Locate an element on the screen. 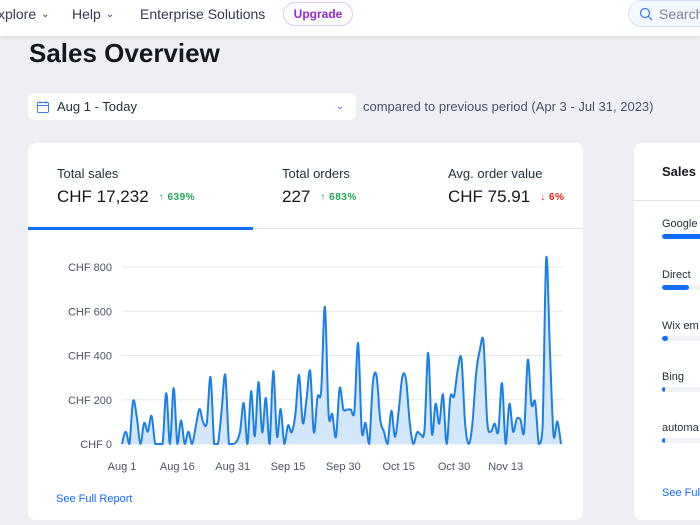 The image size is (700, 525). y-tick-label: CHF 600 is located at coordinates (90, 312).